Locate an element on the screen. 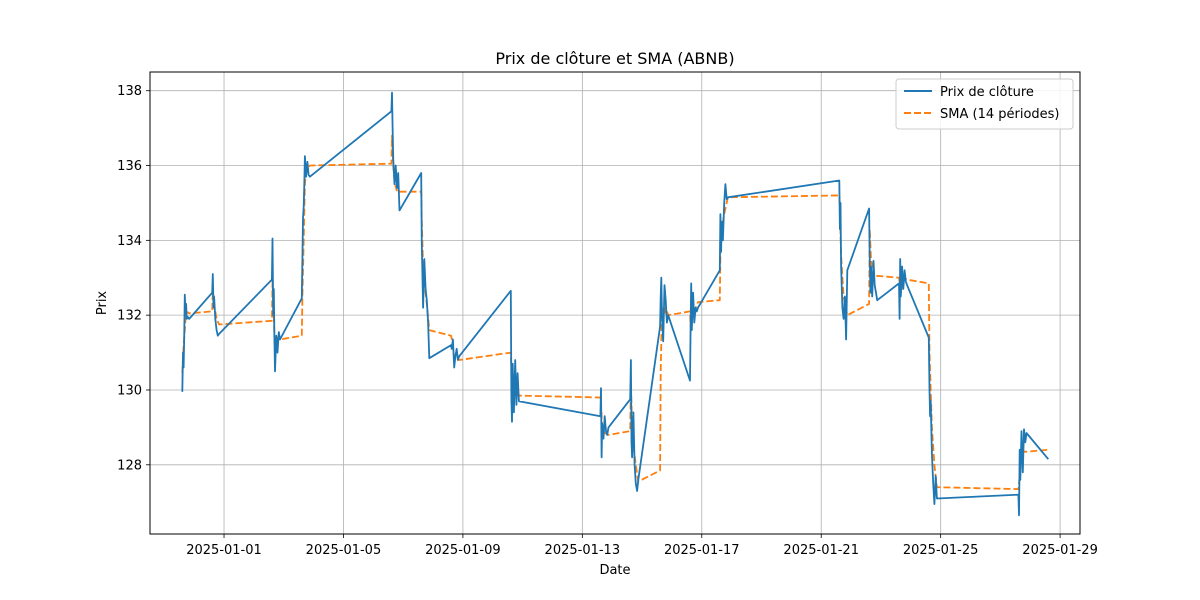 The width and height of the screenshot is (1200, 600). y-tick-label: 134 is located at coordinates (129, 241).